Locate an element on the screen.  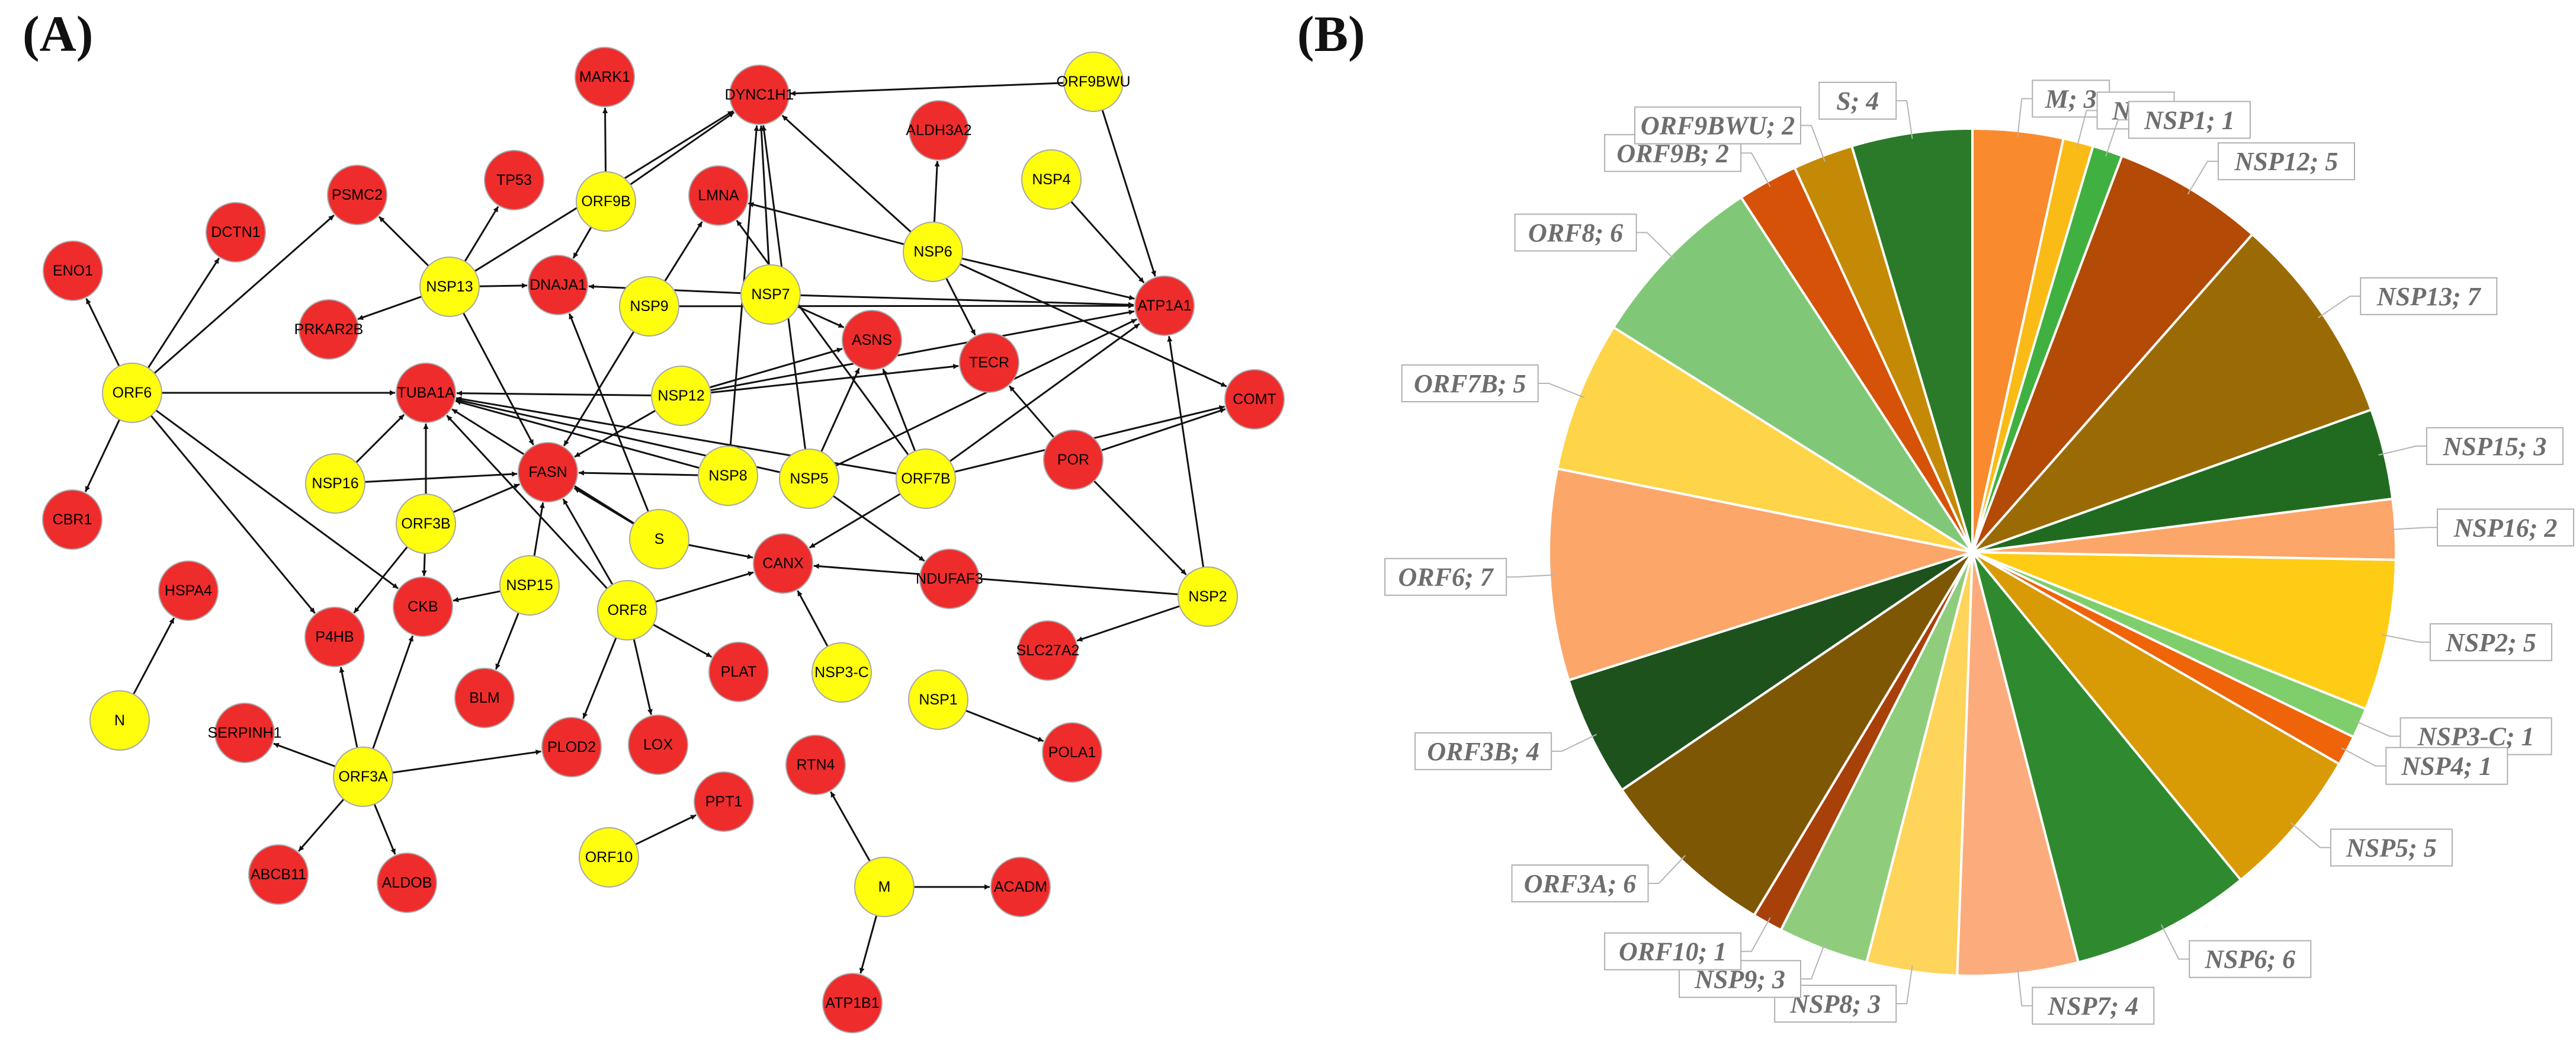
node-nsp8: NSP8 is located at coordinates (728, 476).